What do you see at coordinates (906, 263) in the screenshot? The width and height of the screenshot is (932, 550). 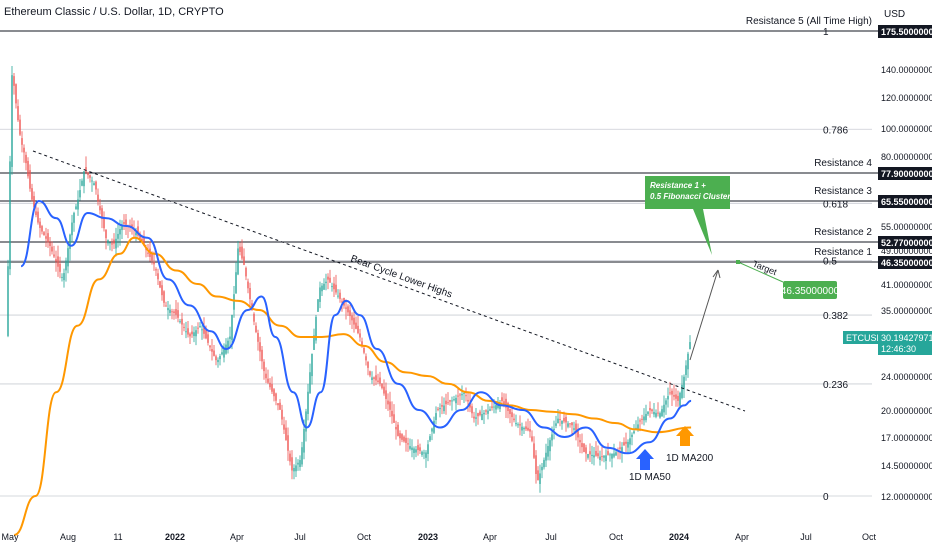 I see `price-line-tag-value: 46.35000000` at bounding box center [906, 263].